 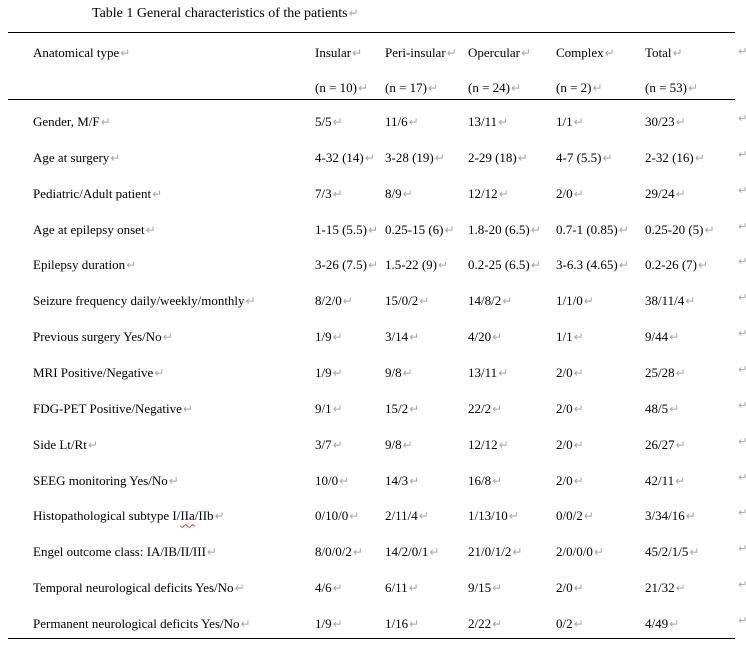 What do you see at coordinates (570, 121) in the screenshot?
I see `cell-value: 1/1↵` at bounding box center [570, 121].